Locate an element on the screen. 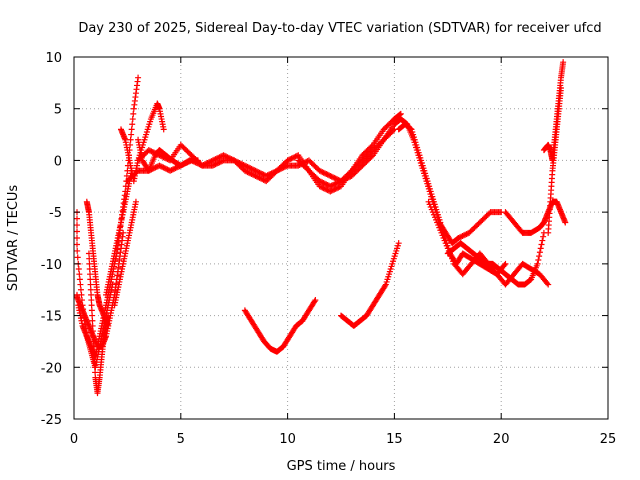 The image size is (640, 480). y-tick-label: -15 is located at coordinates (51, 317).